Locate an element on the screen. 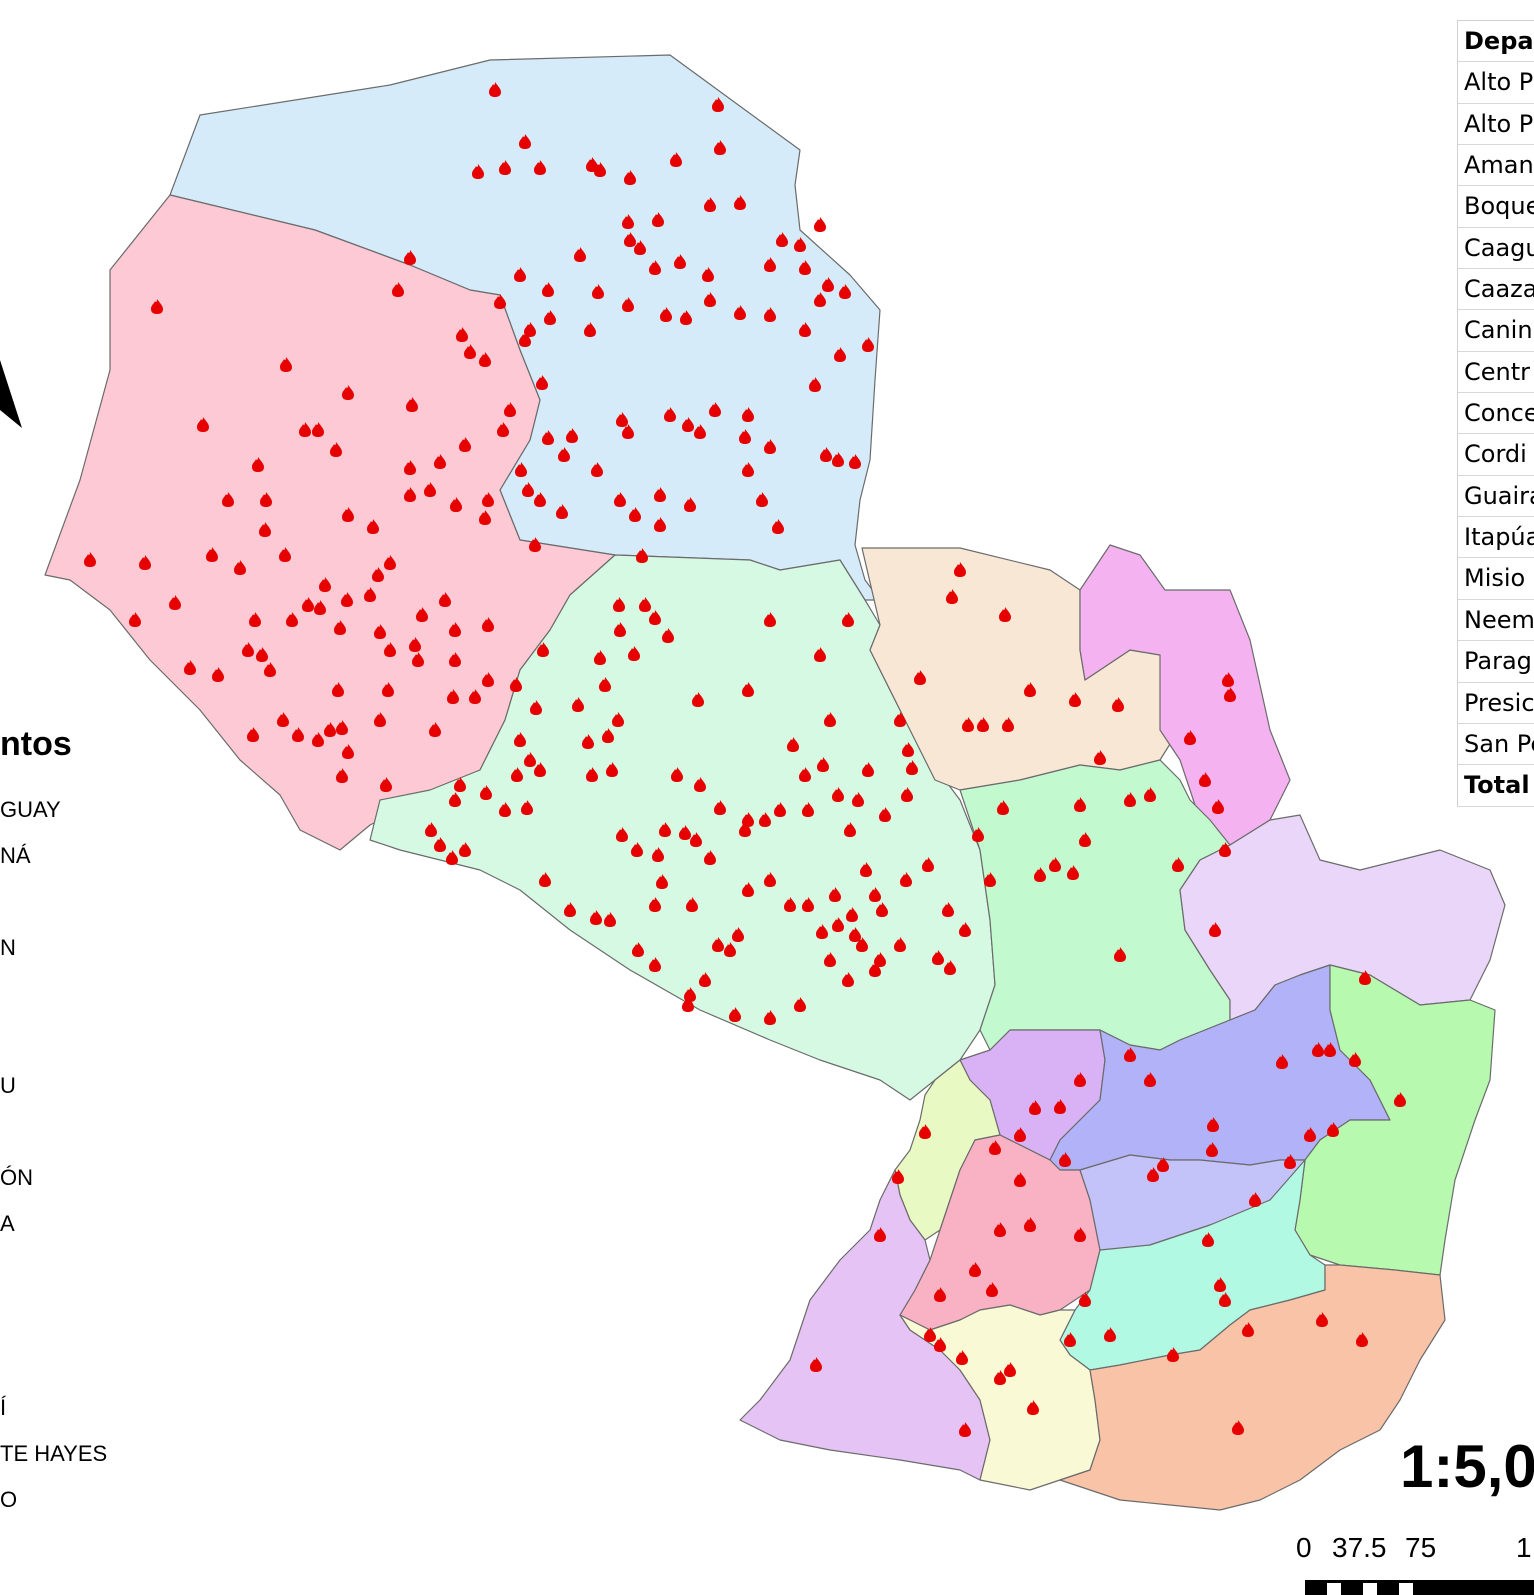 The image size is (1534, 1595). table-row: Caagu is located at coordinates (1496, 249).